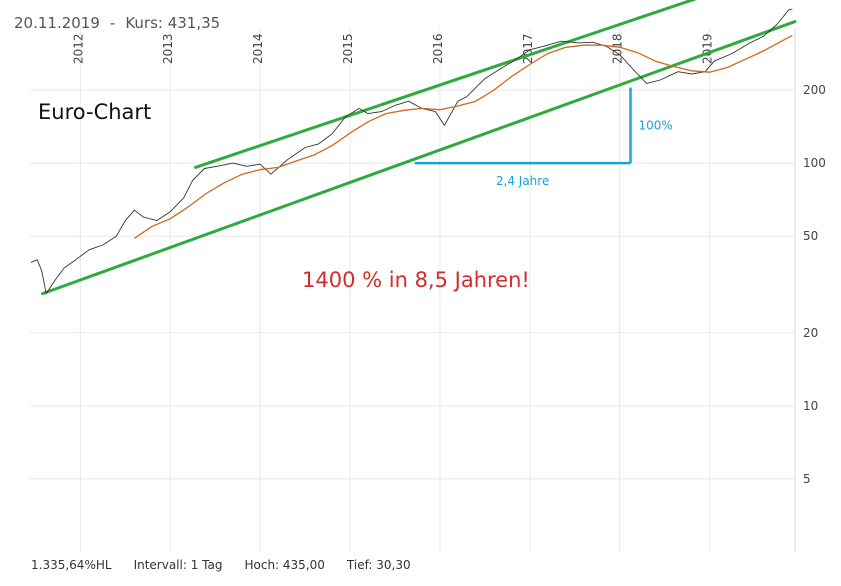 This screenshot has height=586, width=841. Describe the element at coordinates (814, 90) in the screenshot. I see `y-tick-label: 200` at that location.